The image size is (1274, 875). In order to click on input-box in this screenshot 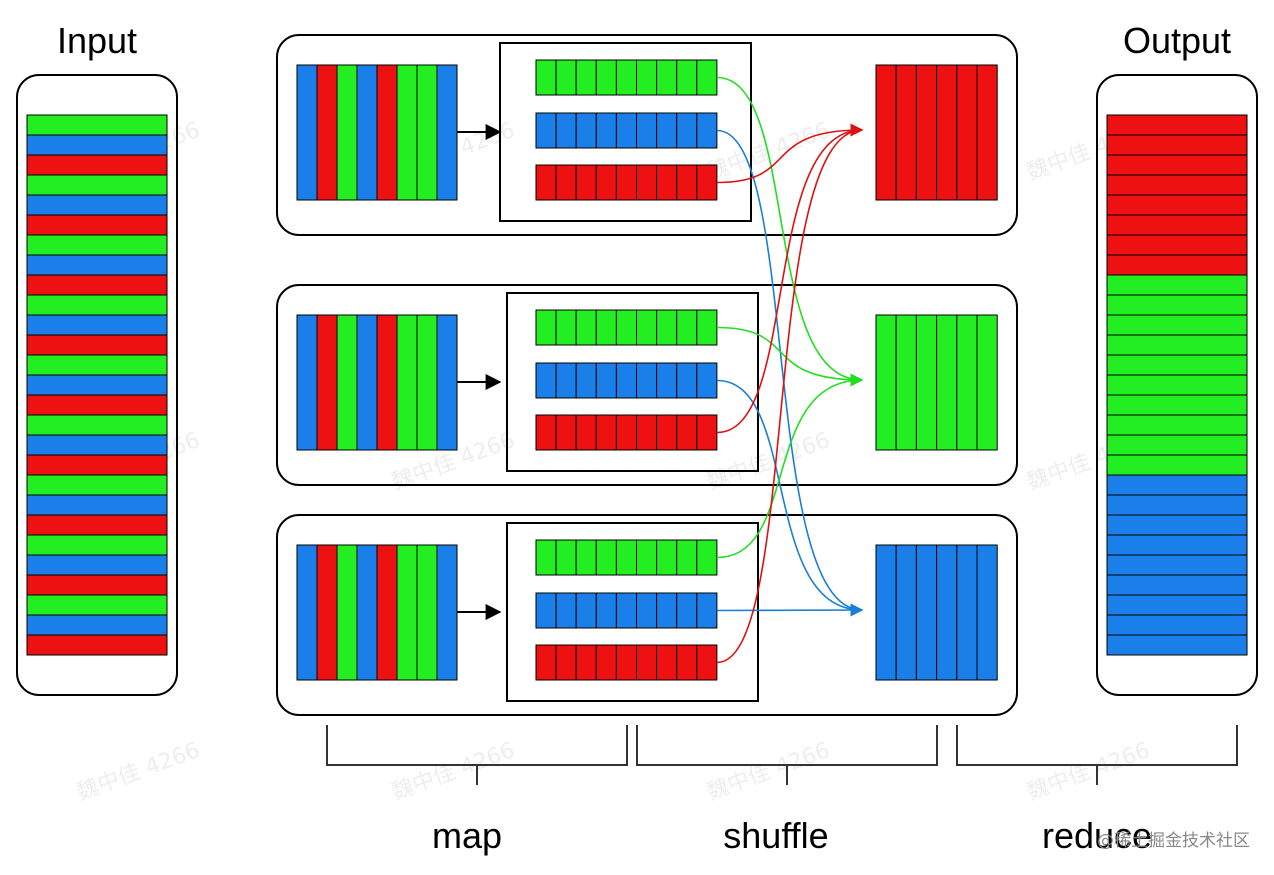, I will do `click(97, 385)`.